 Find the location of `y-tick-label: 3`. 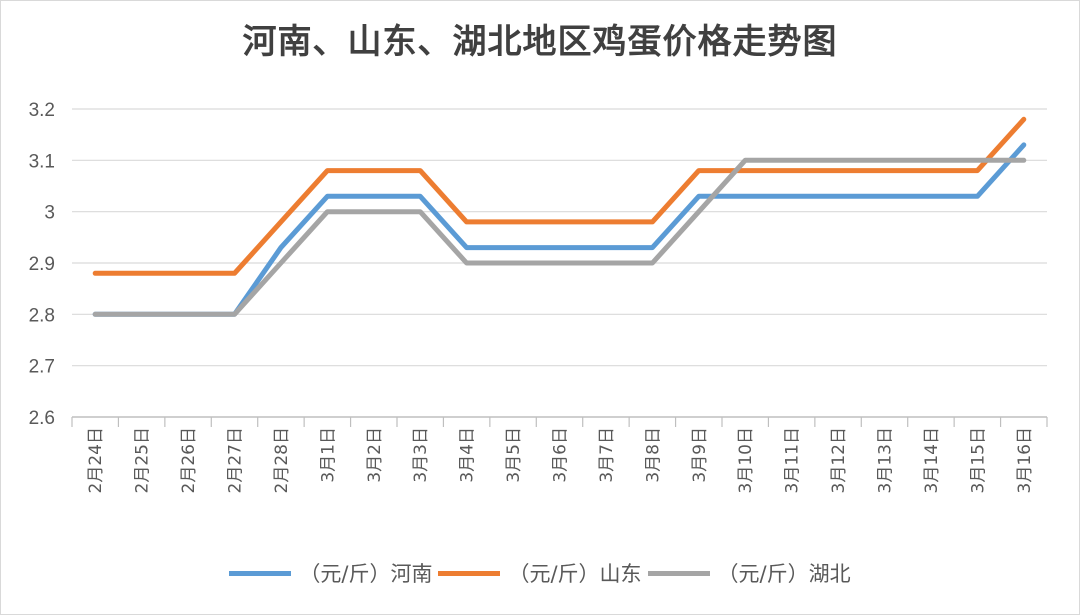

y-tick-label: 3 is located at coordinates (49, 213).